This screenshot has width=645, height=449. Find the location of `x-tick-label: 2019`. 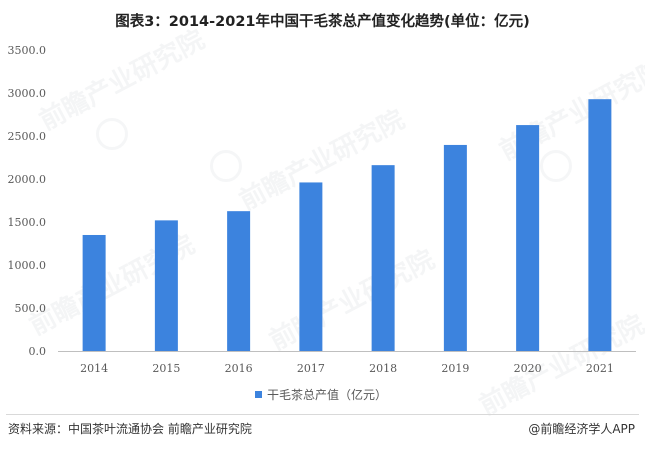

x-tick-label: 2019 is located at coordinates (455, 368).